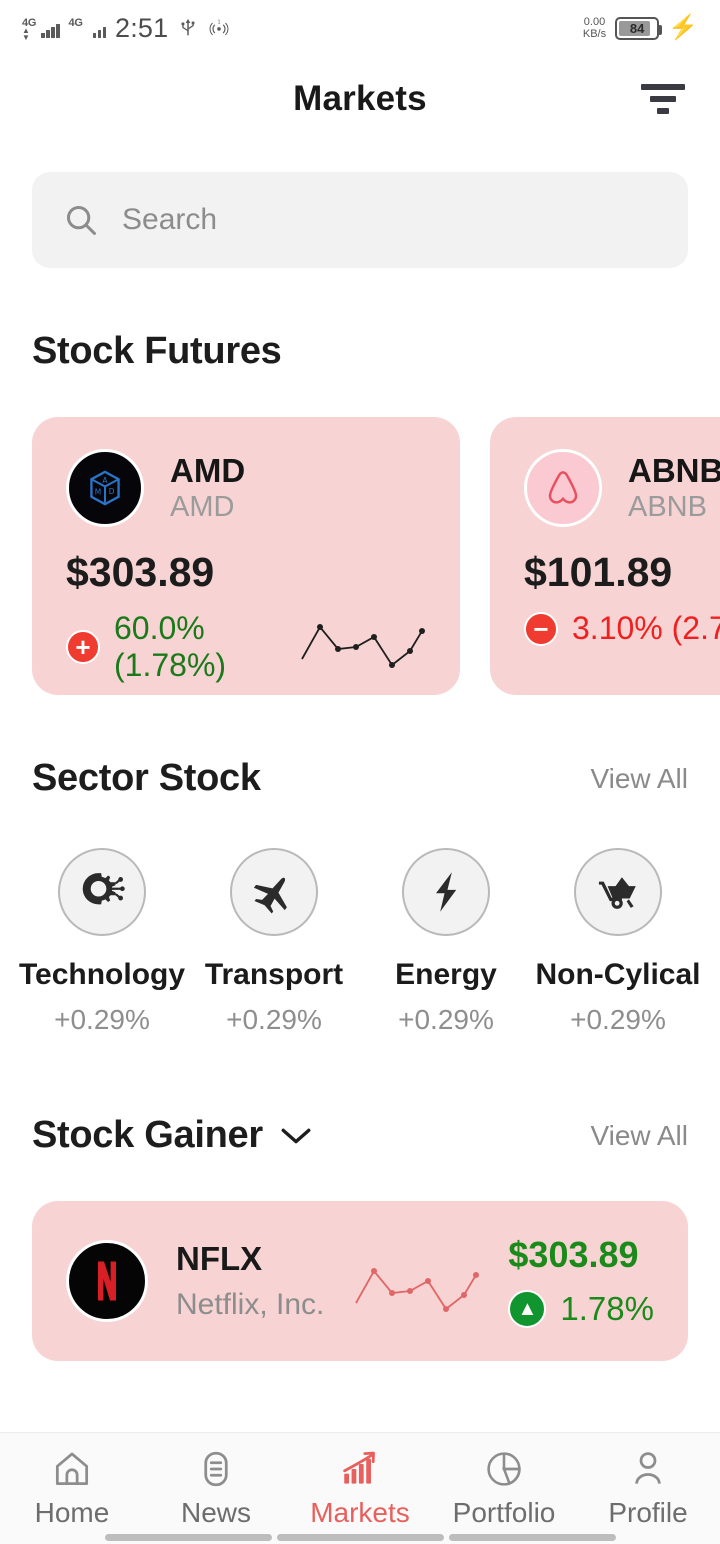 This screenshot has height=1544, width=720. I want to click on status-bar-right: 0.00 KB/s 84 ⚡, so click(640, 27).